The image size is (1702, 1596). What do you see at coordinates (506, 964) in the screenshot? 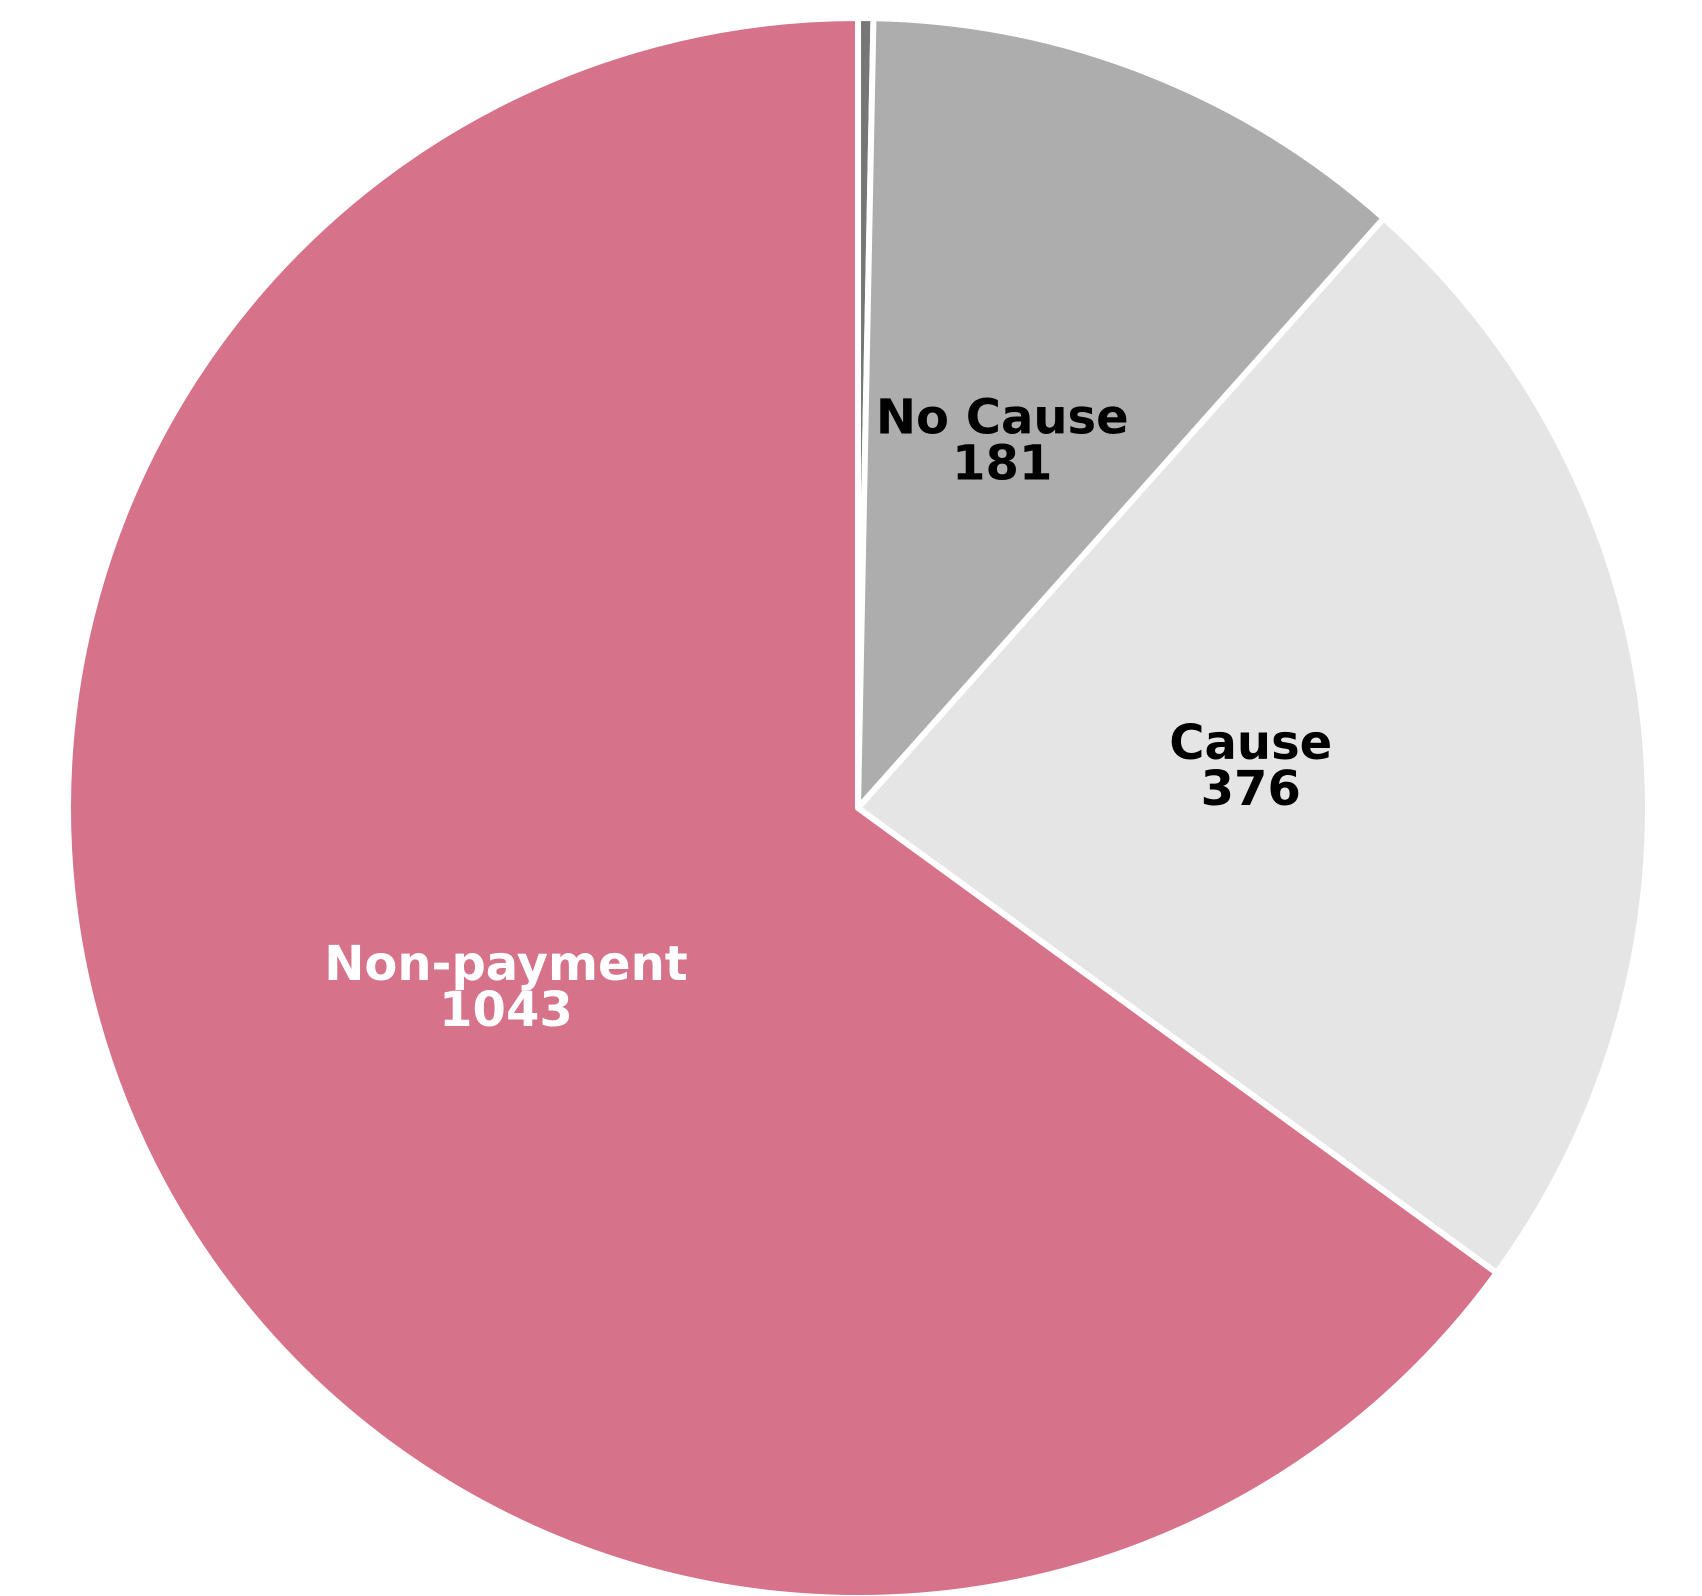
I see `slice-label-non-payment: Non-payment` at bounding box center [506, 964].